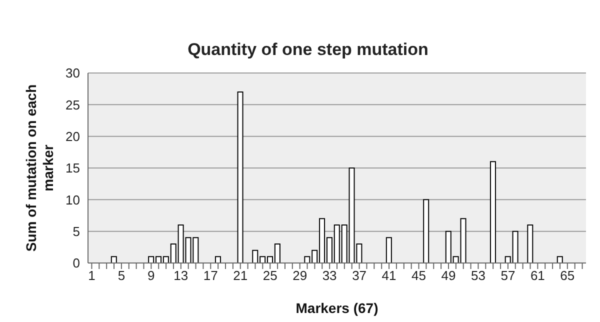 Image resolution: width=600 pixels, height=322 pixels. What do you see at coordinates (92, 276) in the screenshot?
I see `x-tick-label: 1` at bounding box center [92, 276].